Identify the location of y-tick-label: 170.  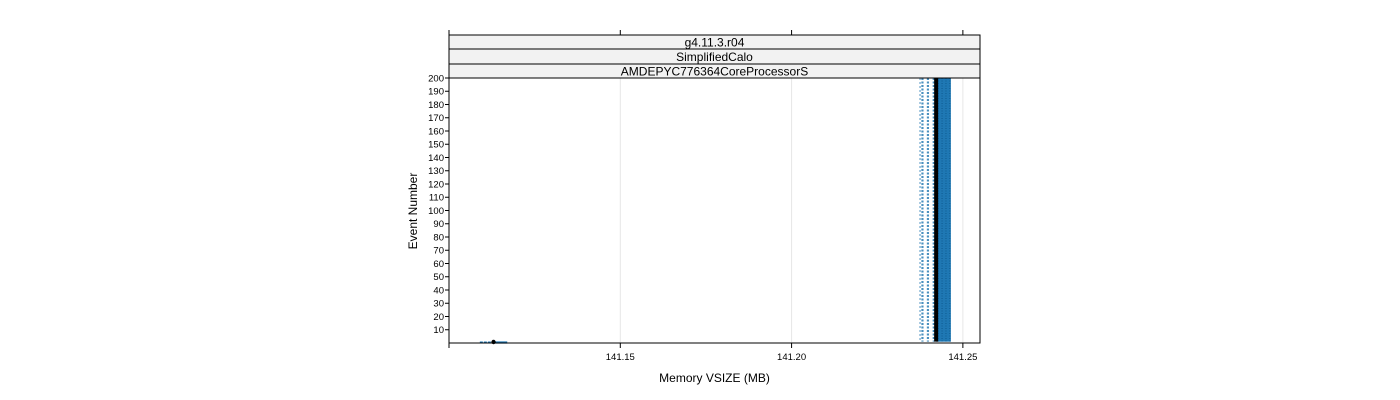
(436, 118).